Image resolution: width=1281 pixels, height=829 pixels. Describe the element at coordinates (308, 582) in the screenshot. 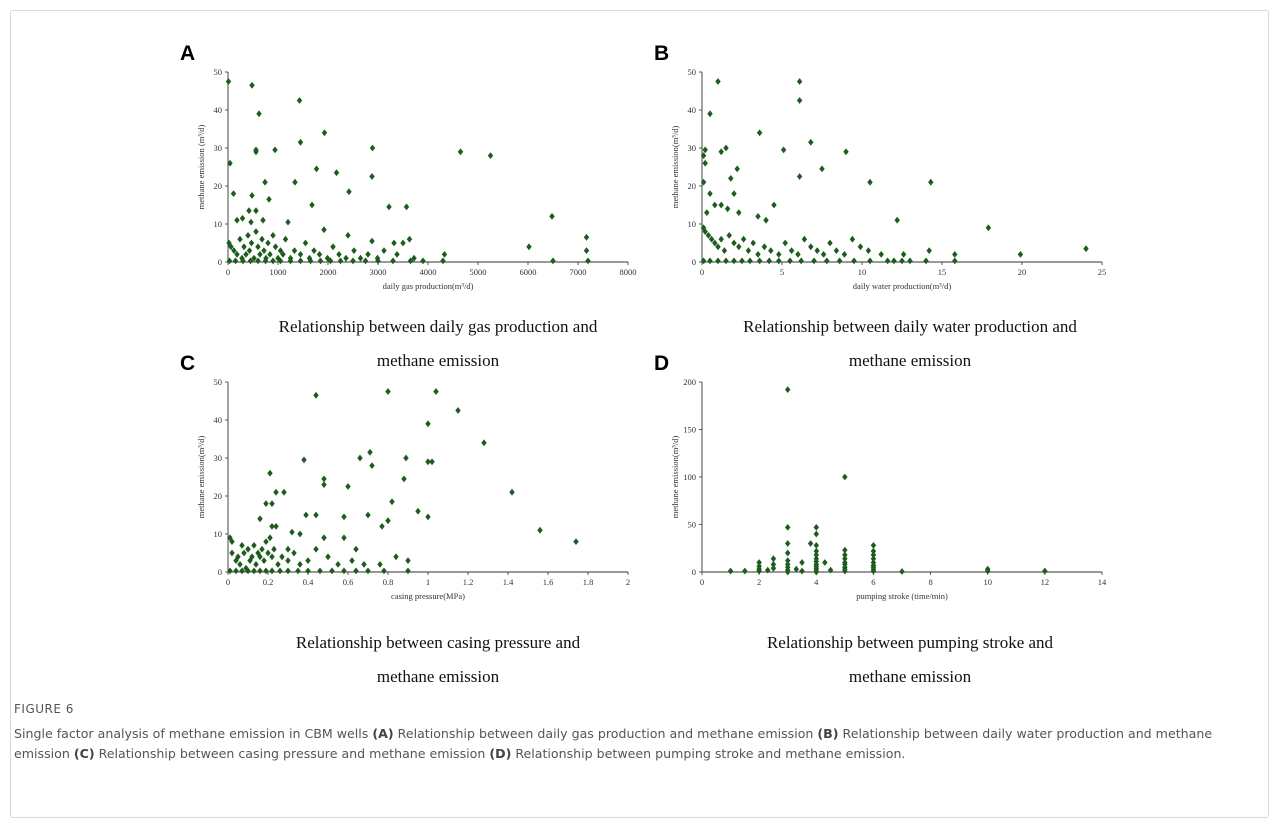

I see `x-tick-label: 0.4` at that location.